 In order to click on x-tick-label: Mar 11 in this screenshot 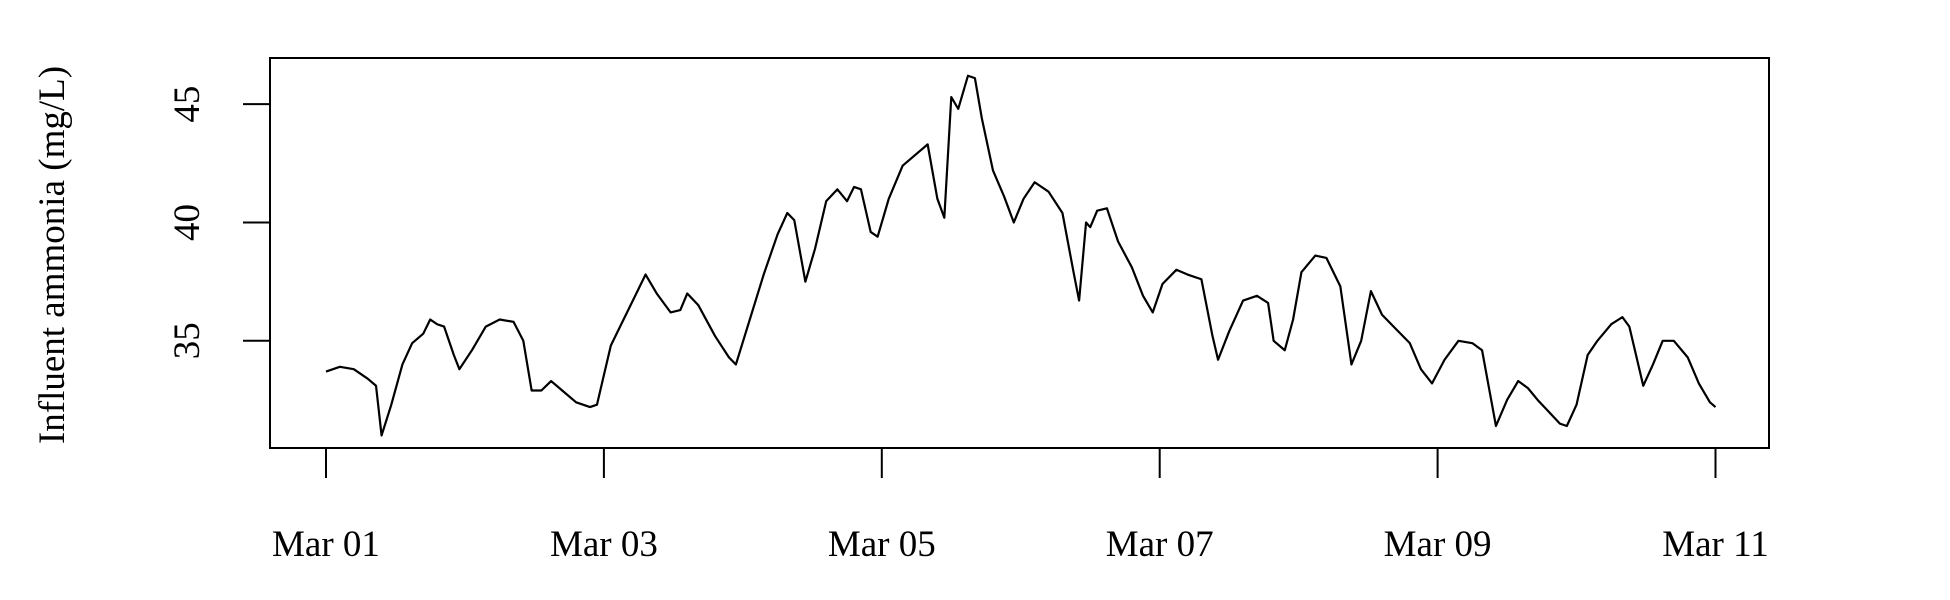, I will do `click(1715, 544)`.